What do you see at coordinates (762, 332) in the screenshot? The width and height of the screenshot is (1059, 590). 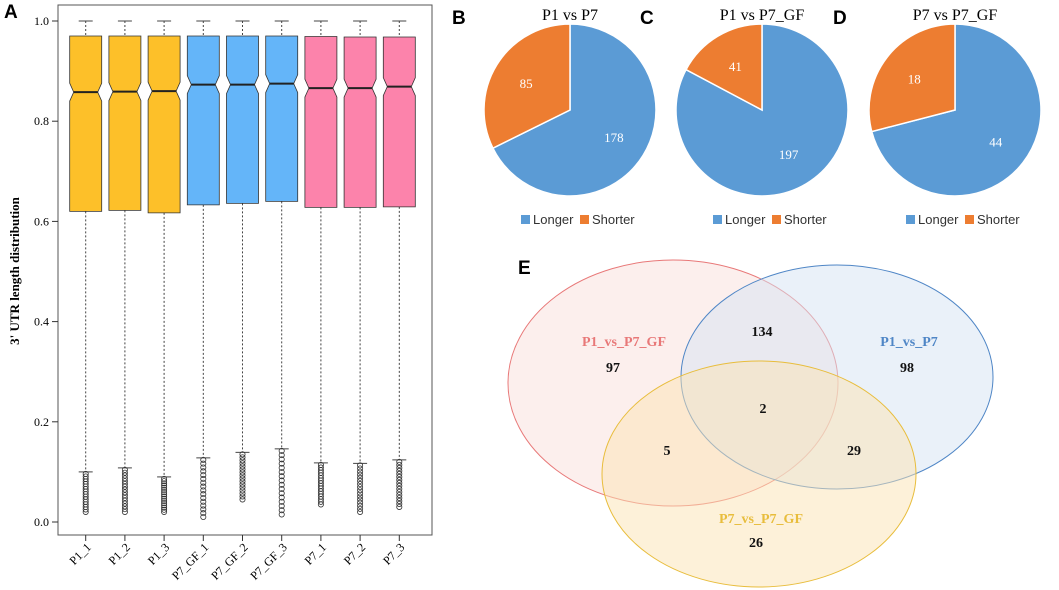 I see `venn-count-p1p7gf_p1p7: 134` at bounding box center [762, 332].